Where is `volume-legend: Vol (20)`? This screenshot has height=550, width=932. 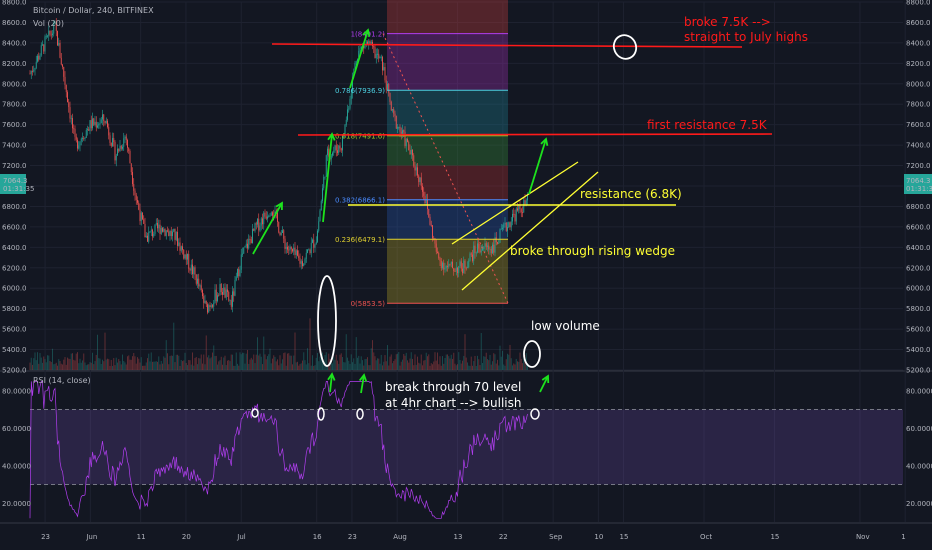
volume-legend: Vol (20) is located at coordinates (48, 23).